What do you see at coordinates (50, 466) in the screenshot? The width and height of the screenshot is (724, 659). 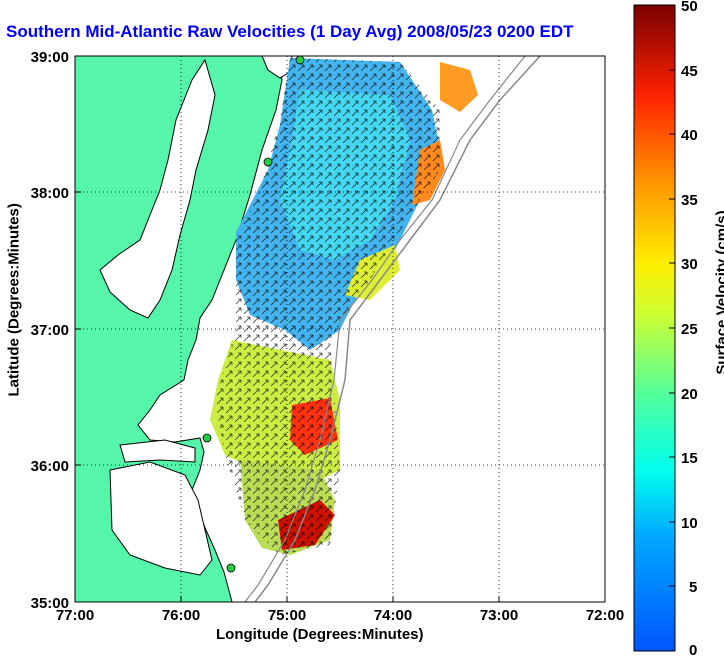 I see `y-tick-label: 36:00` at bounding box center [50, 466].